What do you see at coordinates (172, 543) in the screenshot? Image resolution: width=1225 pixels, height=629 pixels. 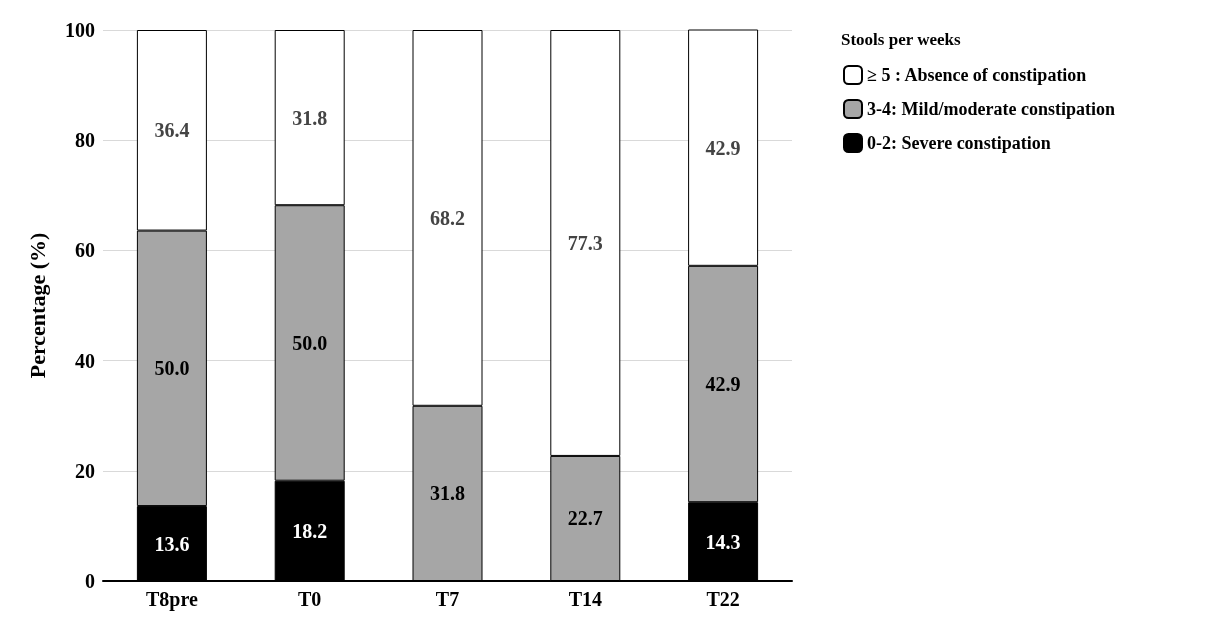 I see `data-label: 13.6` at bounding box center [172, 543].